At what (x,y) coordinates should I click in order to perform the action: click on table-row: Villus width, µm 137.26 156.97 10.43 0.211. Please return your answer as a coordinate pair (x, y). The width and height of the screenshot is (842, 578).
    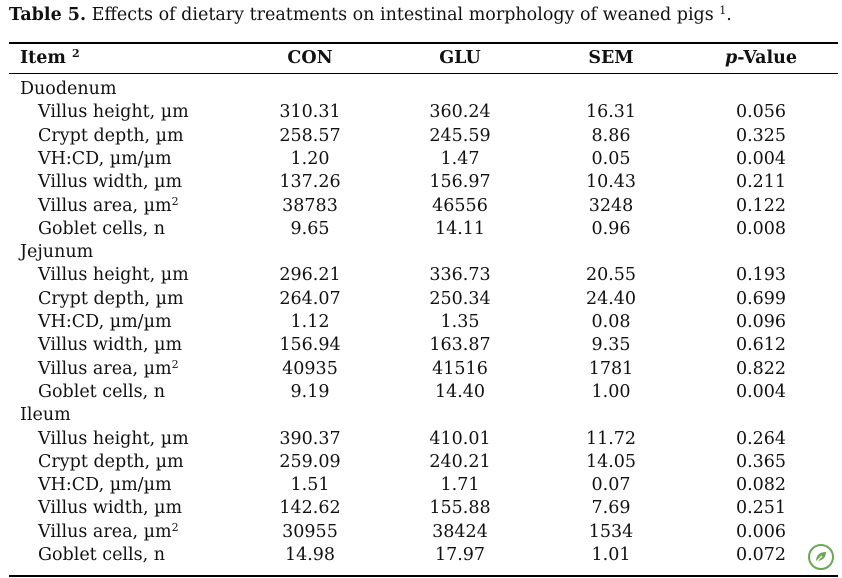
    Looking at the image, I should click on (421, 182).